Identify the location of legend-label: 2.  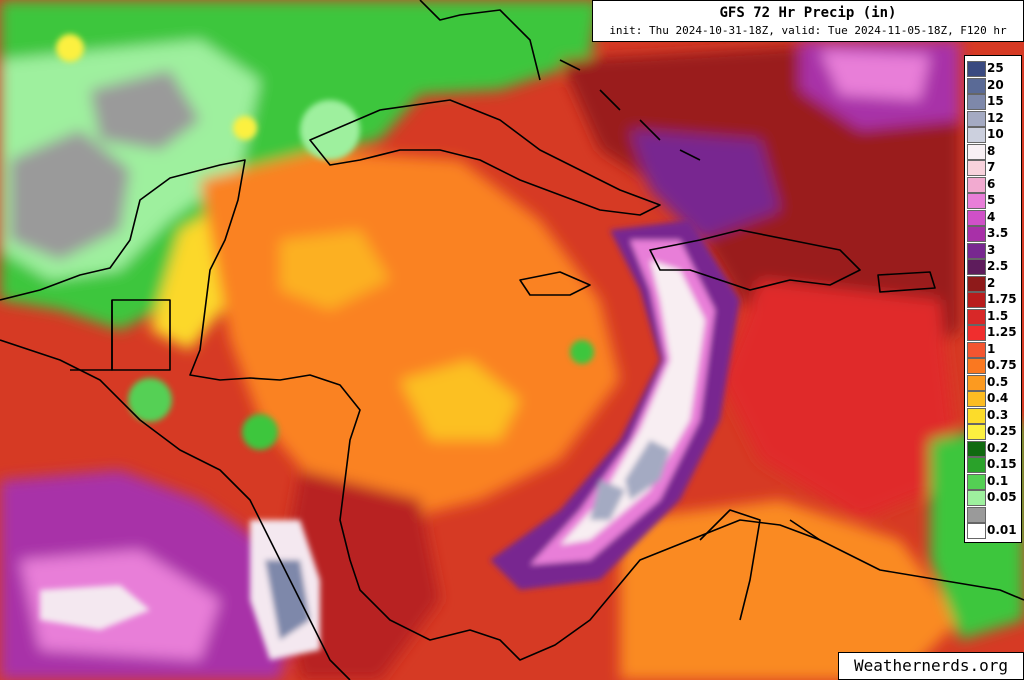
(991, 282).